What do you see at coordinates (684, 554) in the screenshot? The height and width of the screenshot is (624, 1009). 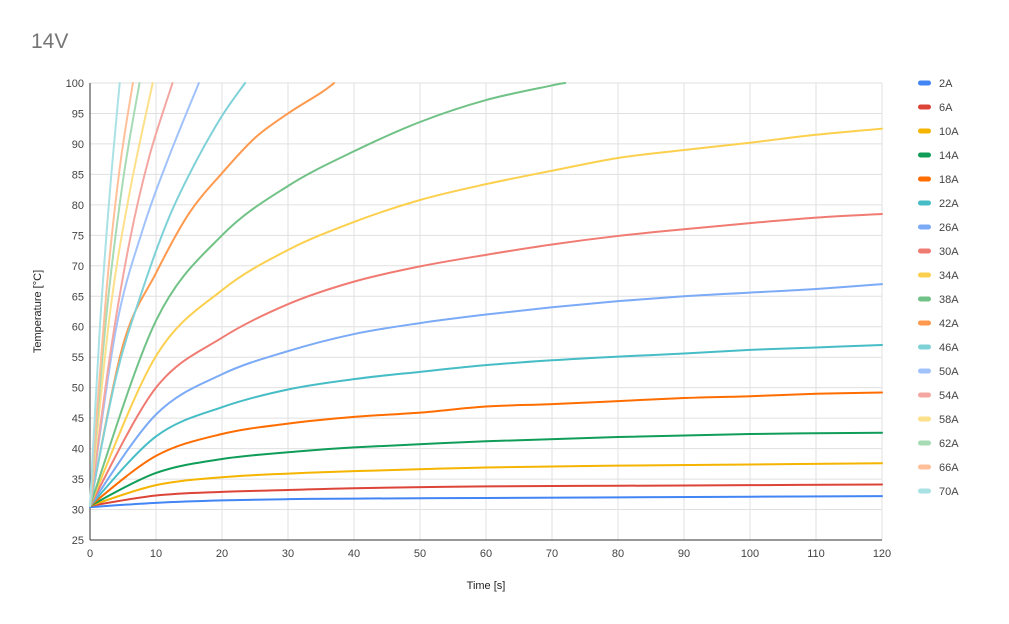 I see `x-tick-label: 90` at bounding box center [684, 554].